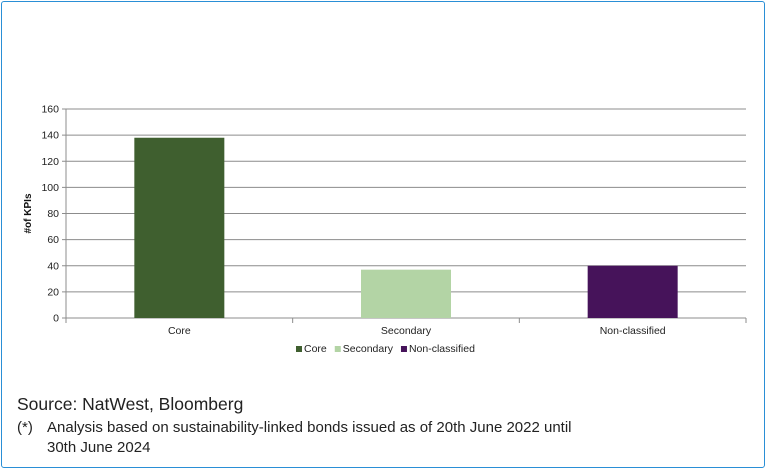 This screenshot has width=768, height=471. What do you see at coordinates (633, 331) in the screenshot?
I see `x-tick-label: Non-classified` at bounding box center [633, 331].